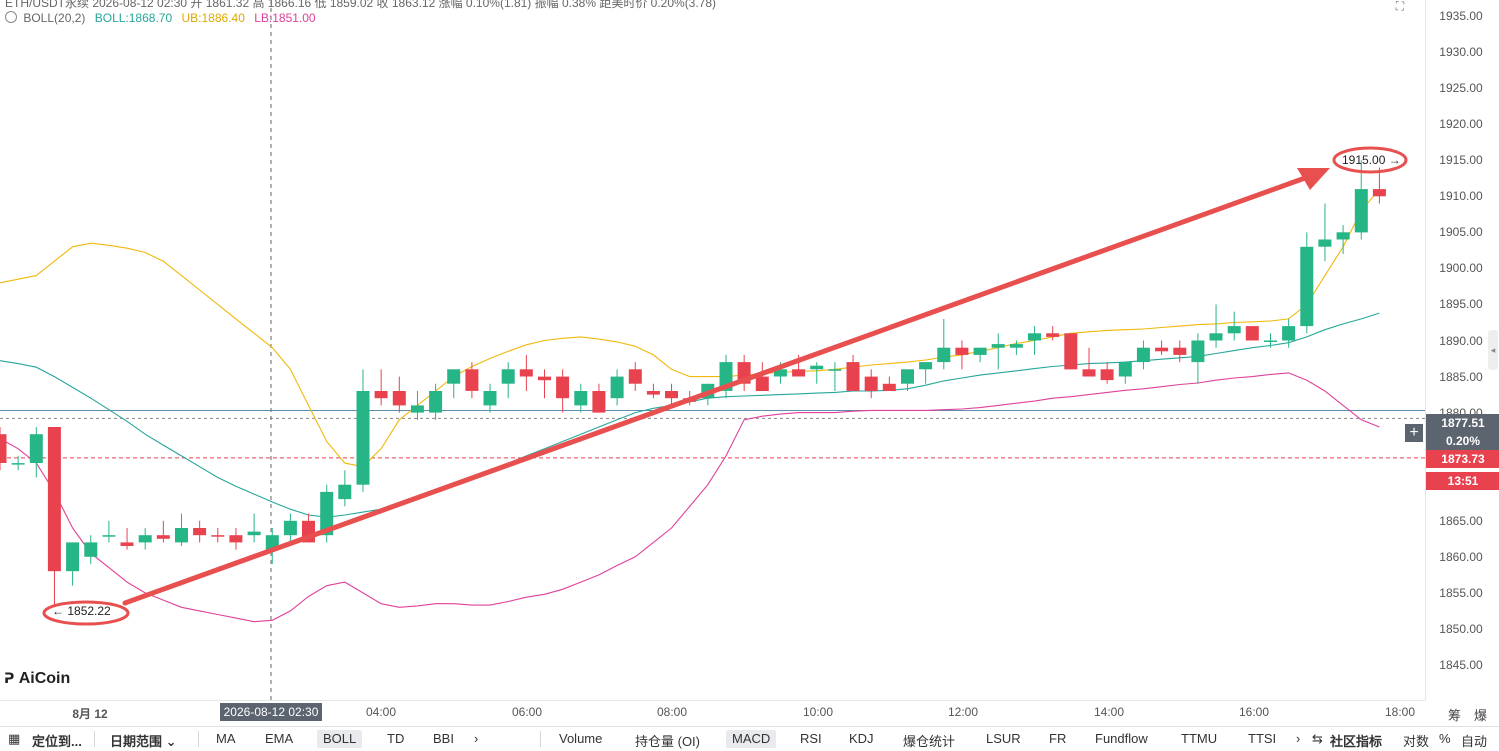  Describe the element at coordinates (1481, 715) in the screenshot. I see `liquidation-button: 爆` at that location.